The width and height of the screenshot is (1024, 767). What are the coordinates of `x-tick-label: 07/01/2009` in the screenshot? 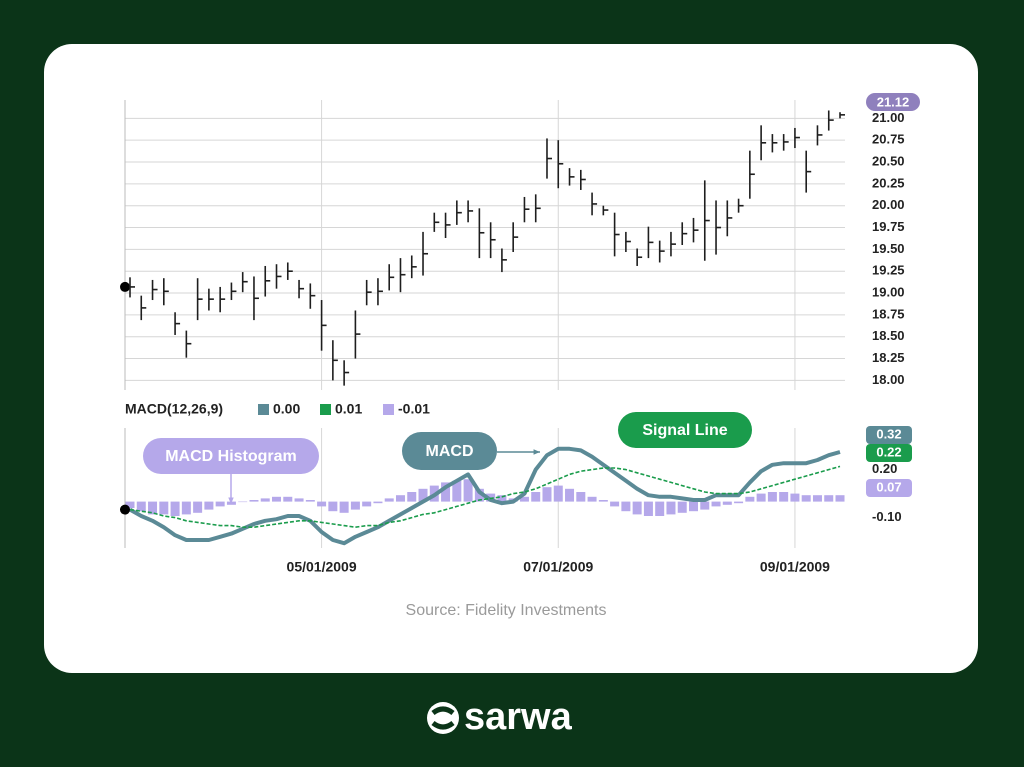 It's located at (558, 567).